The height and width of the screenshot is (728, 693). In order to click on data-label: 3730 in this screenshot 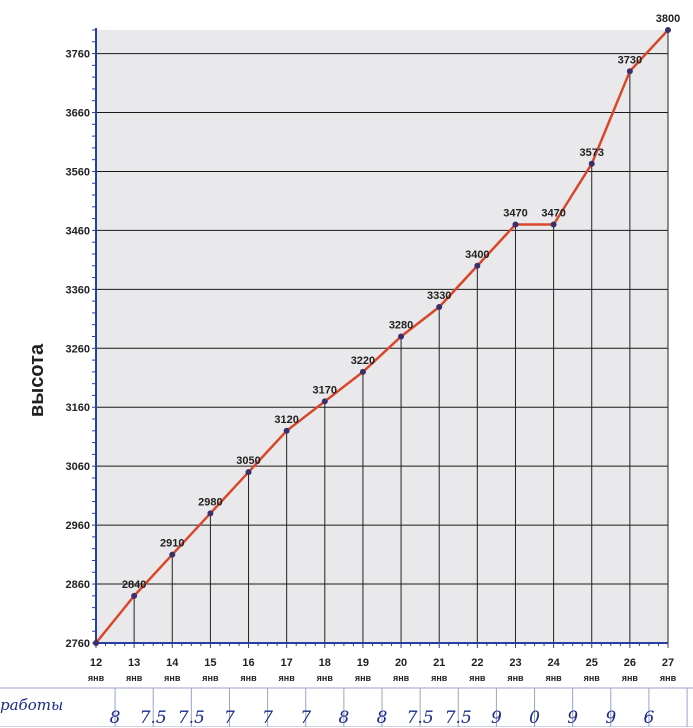, I will do `click(630, 60)`.